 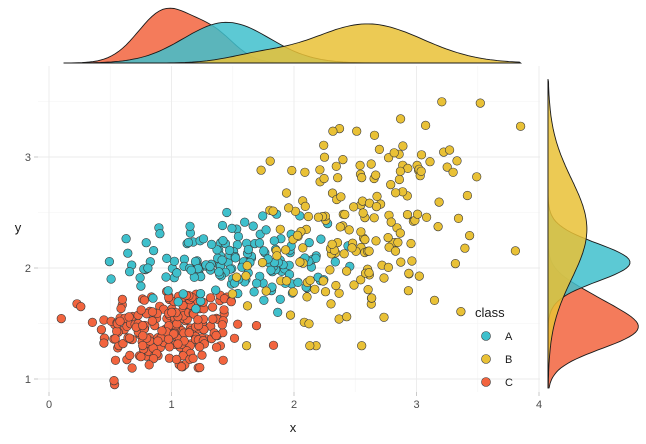 What do you see at coordinates (171, 405) in the screenshot?
I see `x-tick-label: 1` at bounding box center [171, 405].